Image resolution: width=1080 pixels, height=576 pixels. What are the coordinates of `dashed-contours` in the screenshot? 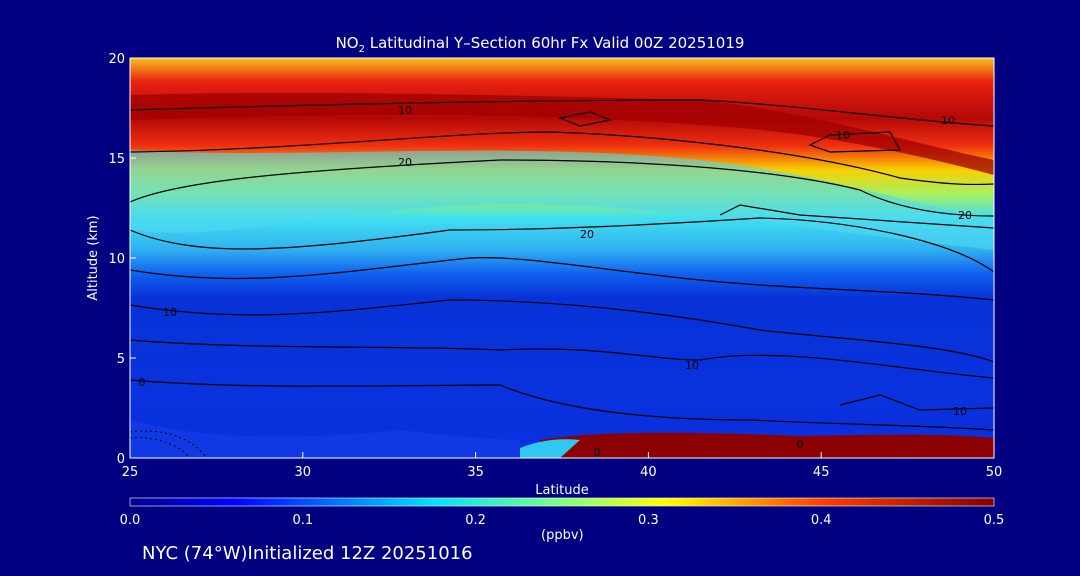 It's located at (168, 443).